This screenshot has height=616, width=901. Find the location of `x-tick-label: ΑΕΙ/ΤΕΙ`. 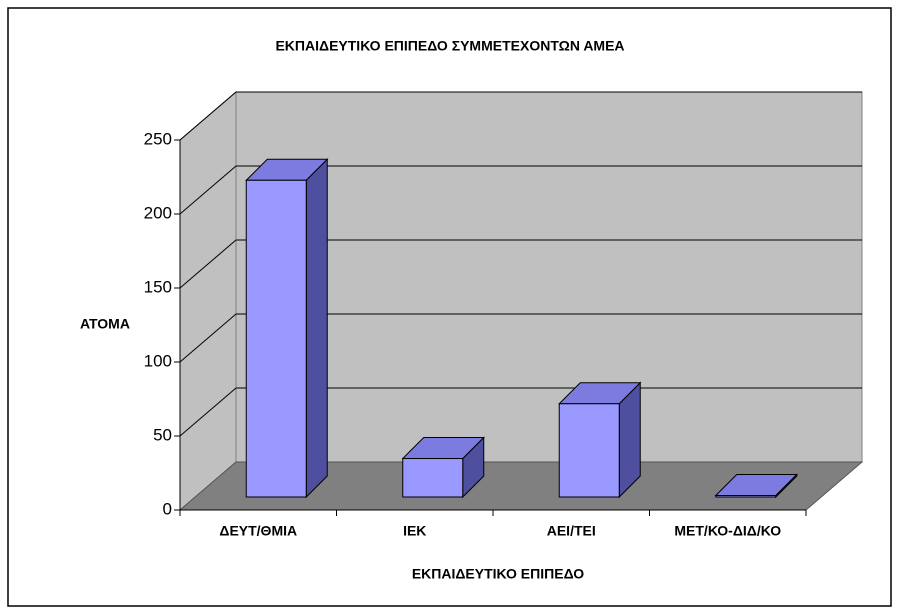

x-tick-label: ΑΕΙ/ΤΕΙ is located at coordinates (571, 531).